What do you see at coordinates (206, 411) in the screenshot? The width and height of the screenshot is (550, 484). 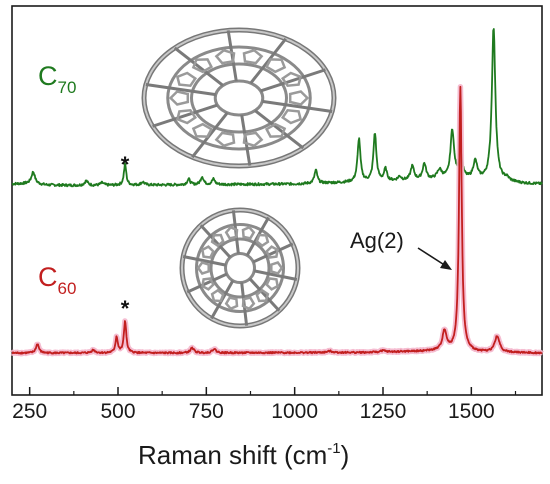 I see `x-tick-label: 750` at bounding box center [206, 411].